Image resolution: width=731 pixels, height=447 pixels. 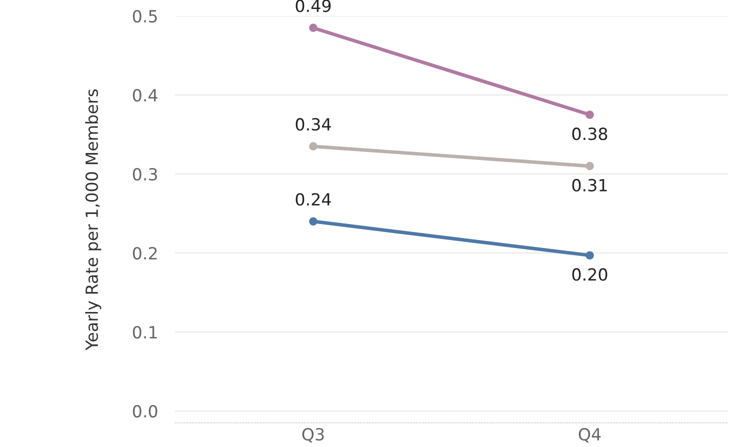 I want to click on y-tick-label: 0.5, so click(x=144, y=16).